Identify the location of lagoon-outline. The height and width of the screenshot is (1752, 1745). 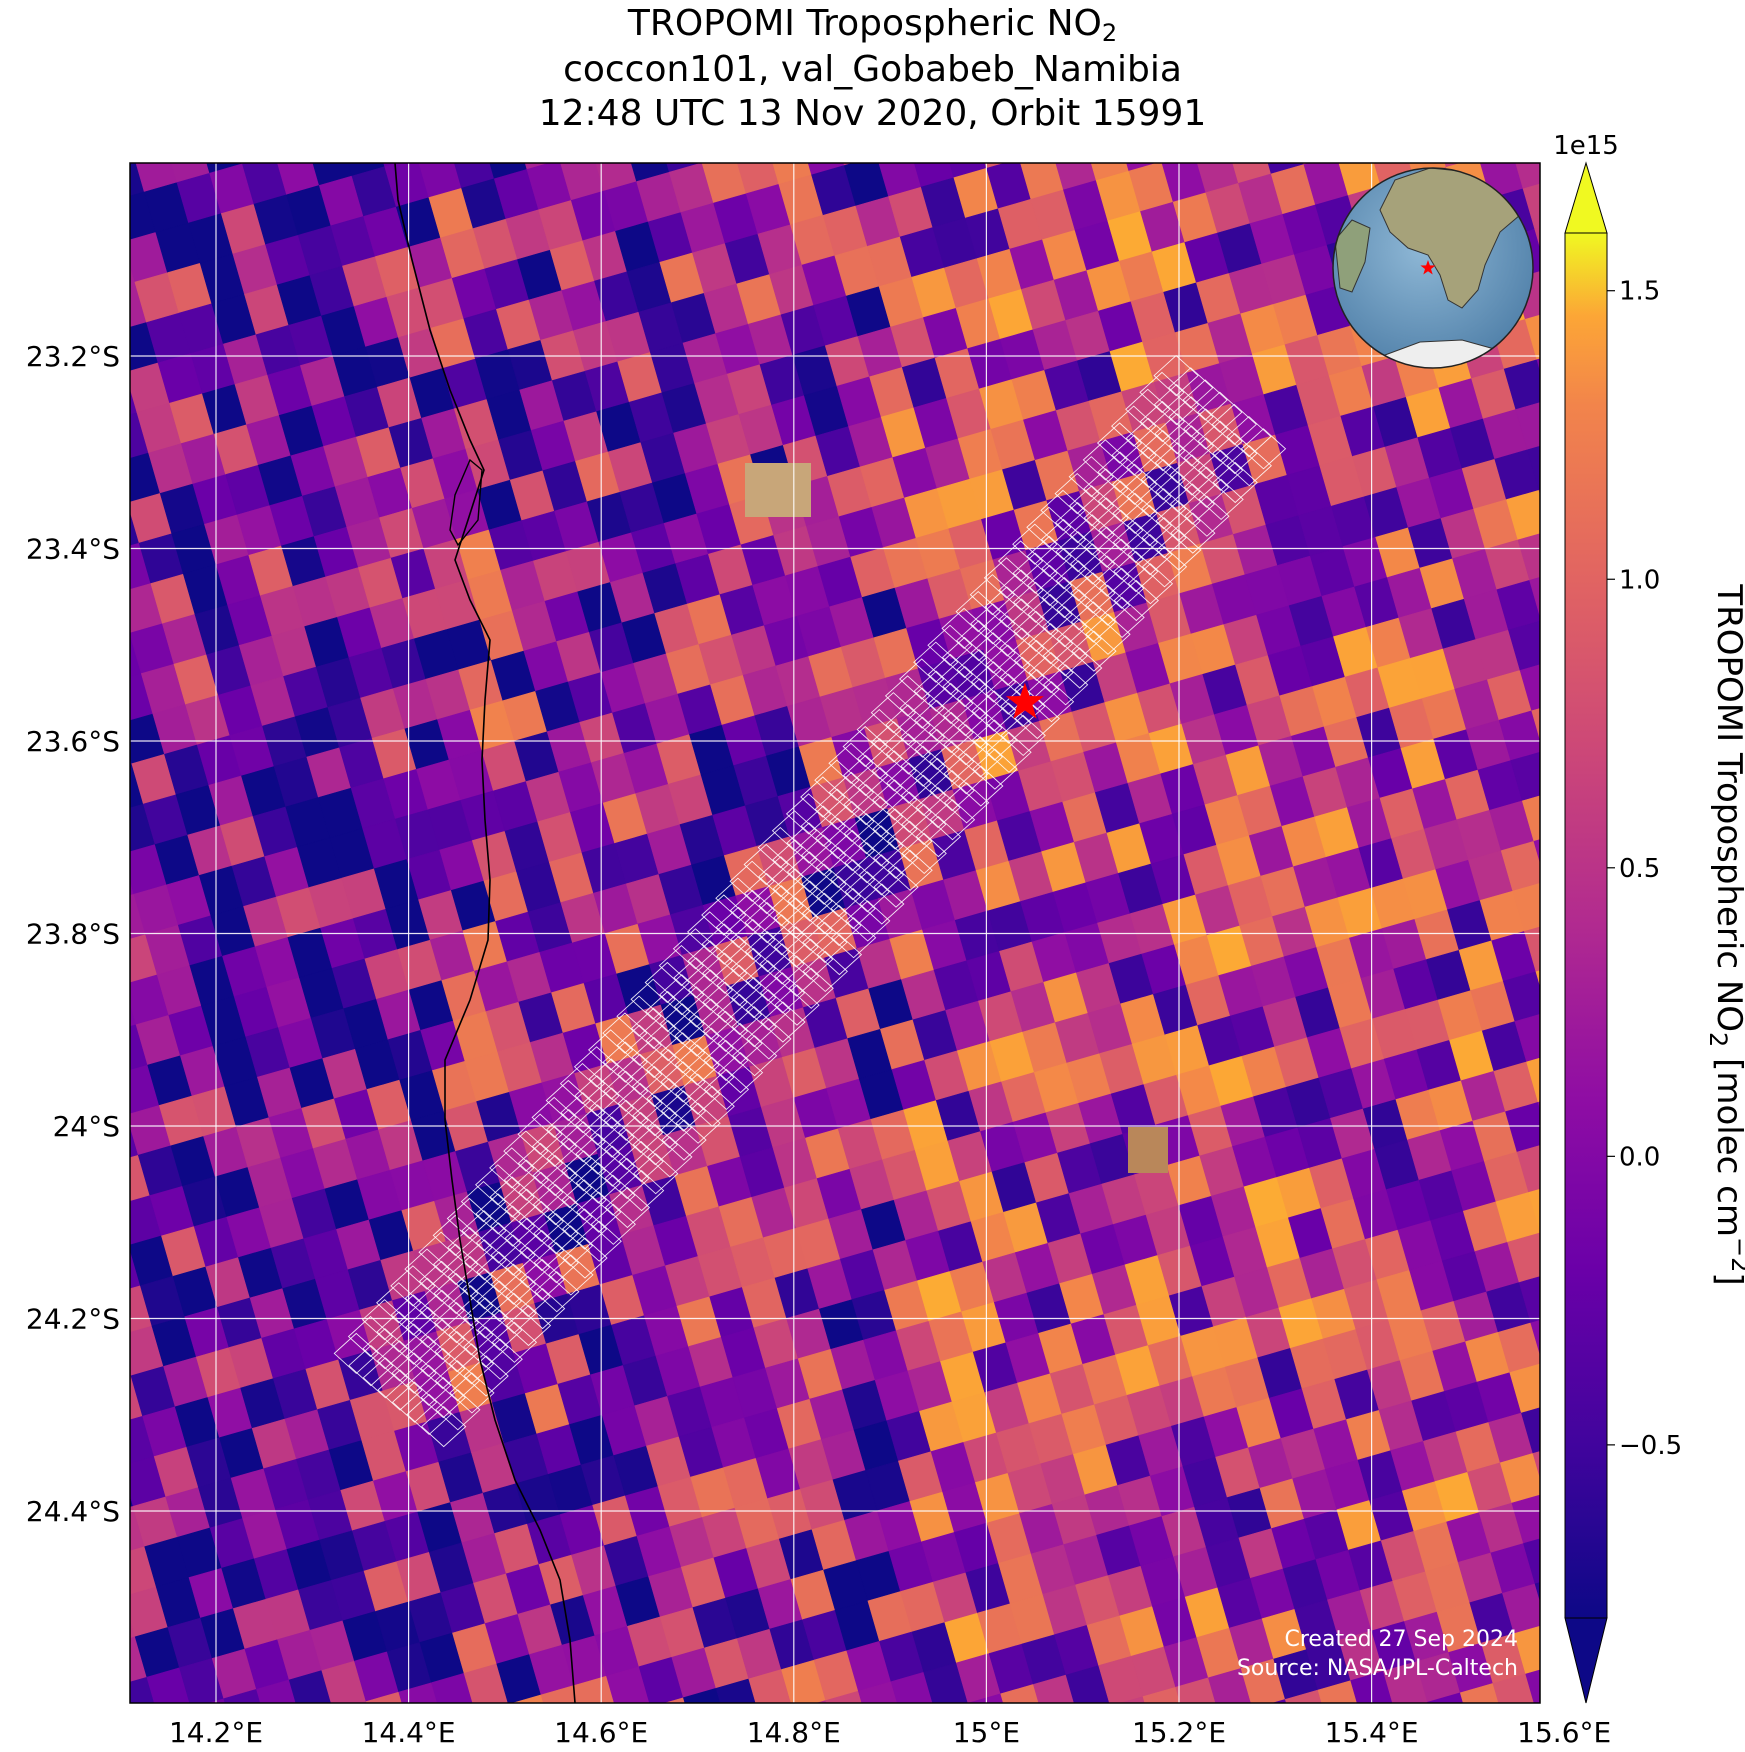
(466, 502).